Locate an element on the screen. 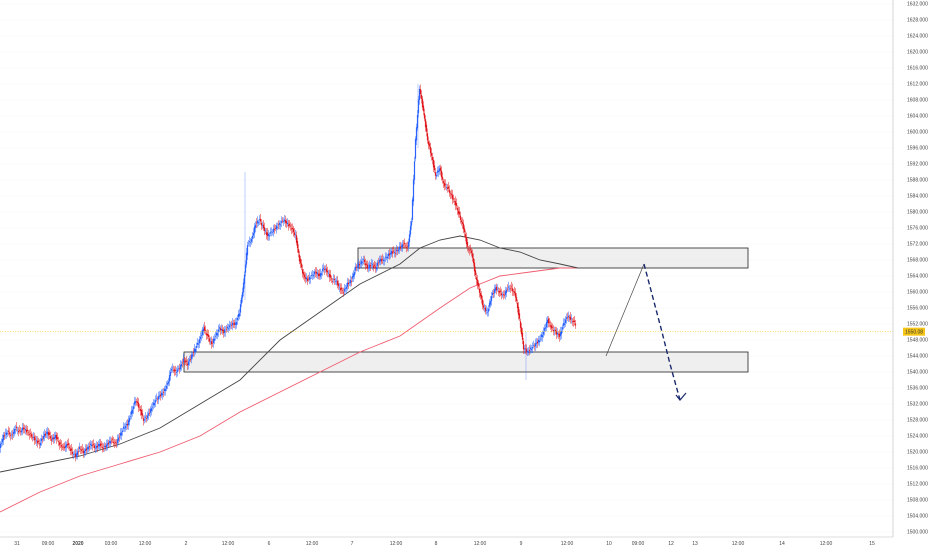  price-tick-label: 1532.000 is located at coordinates (917, 405).